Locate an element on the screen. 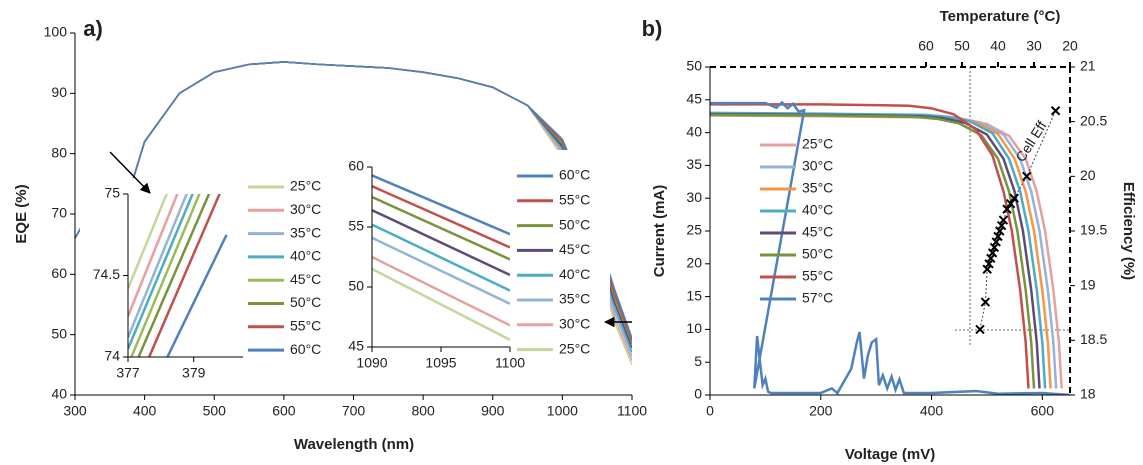 The width and height of the screenshot is (1143, 465). y2-tick-label: 18.5 is located at coordinates (1093, 339).